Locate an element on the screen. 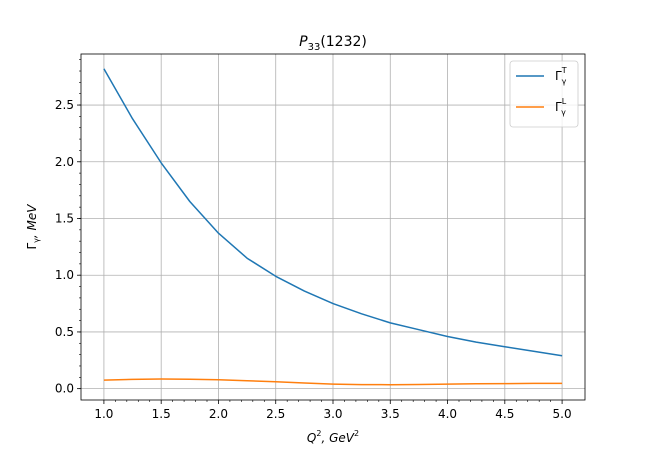 Image resolution: width=650 pixels, height=450 pixels. y-tick-label: 0.5 is located at coordinates (64, 332).